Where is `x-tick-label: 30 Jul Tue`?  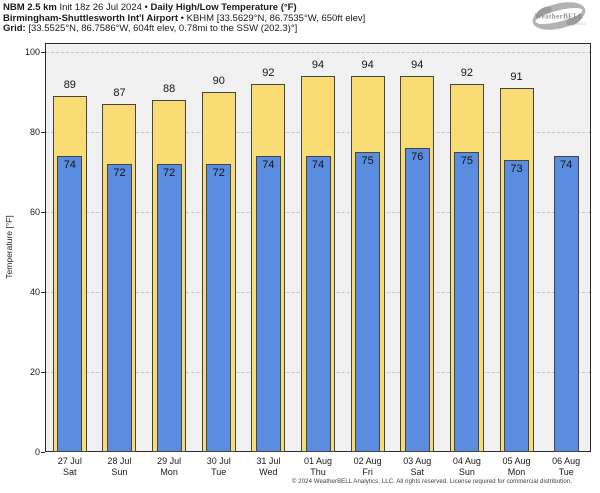
x-tick-label: 30 Jul Tue is located at coordinates (219, 466).